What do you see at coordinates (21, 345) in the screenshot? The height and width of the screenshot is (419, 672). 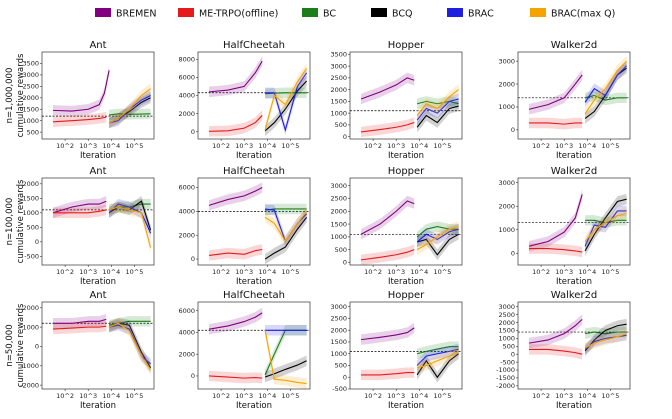 I see `row-label-line: cumulative rewards` at bounding box center [21, 345].